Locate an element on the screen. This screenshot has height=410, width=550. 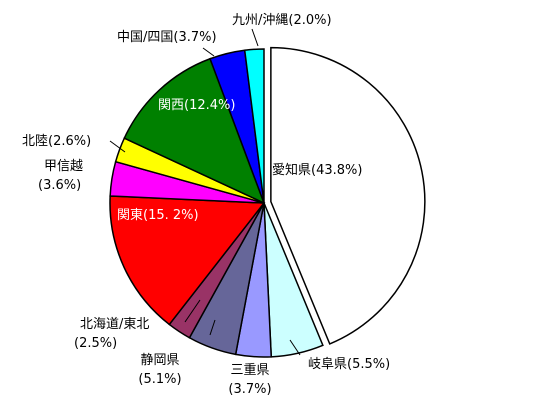
slice-label: 関西(12.4%) is located at coordinates (196, 105).